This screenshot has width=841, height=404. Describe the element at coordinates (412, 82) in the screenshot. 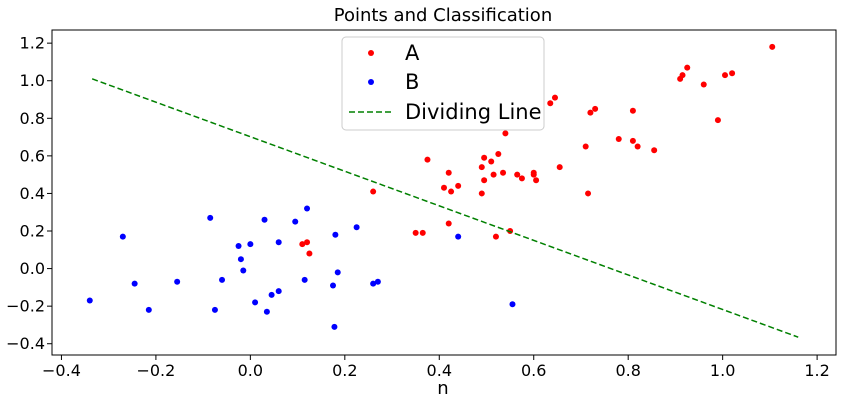

I see `legend-label-b: B` at that location.